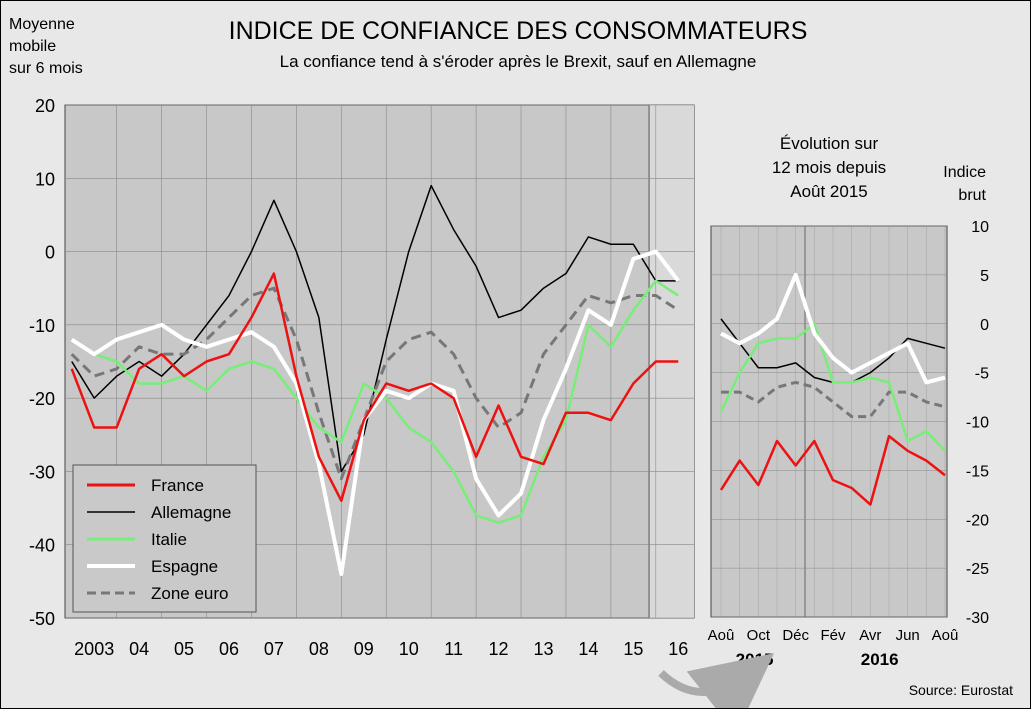 The image size is (1031, 713). I want to click on legend-label-italie: Italie, so click(169, 539).